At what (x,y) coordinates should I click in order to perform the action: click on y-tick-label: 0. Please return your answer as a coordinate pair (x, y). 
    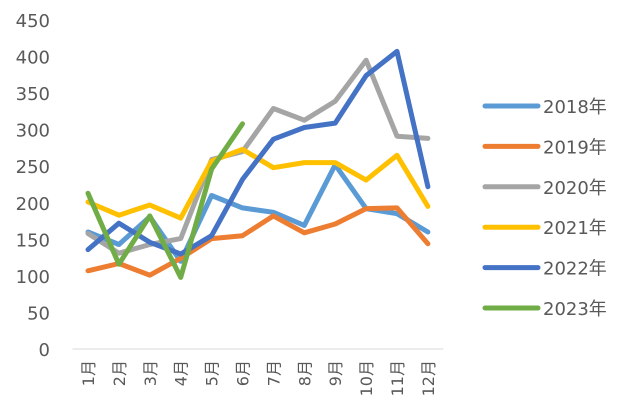
    Looking at the image, I should click on (44, 350).